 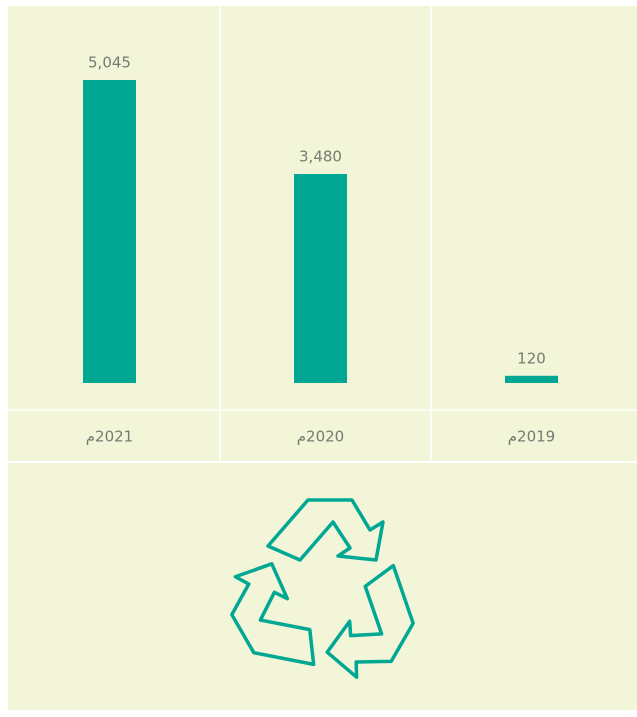 What do you see at coordinates (320, 156) in the screenshot?
I see `value-label: 3,480` at bounding box center [320, 156].